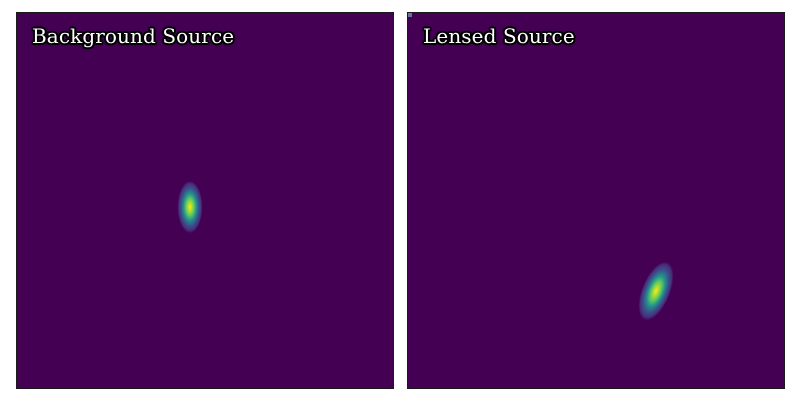 The width and height of the screenshot is (800, 400). I want to click on lensed-blob, so click(656, 291).